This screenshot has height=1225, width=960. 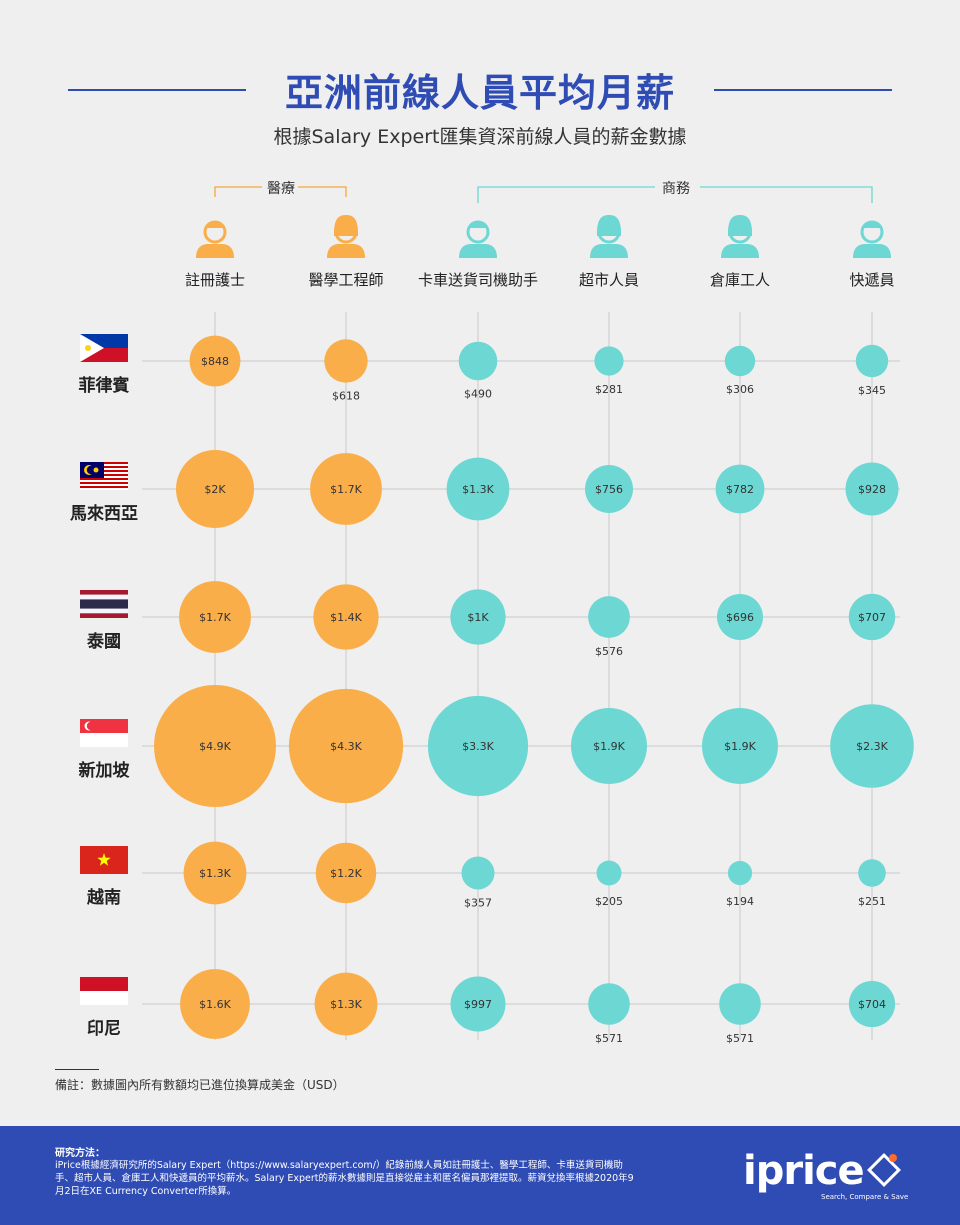 I want to click on page-title: 亞洲前線人員平均月薪, so click(x=479, y=93).